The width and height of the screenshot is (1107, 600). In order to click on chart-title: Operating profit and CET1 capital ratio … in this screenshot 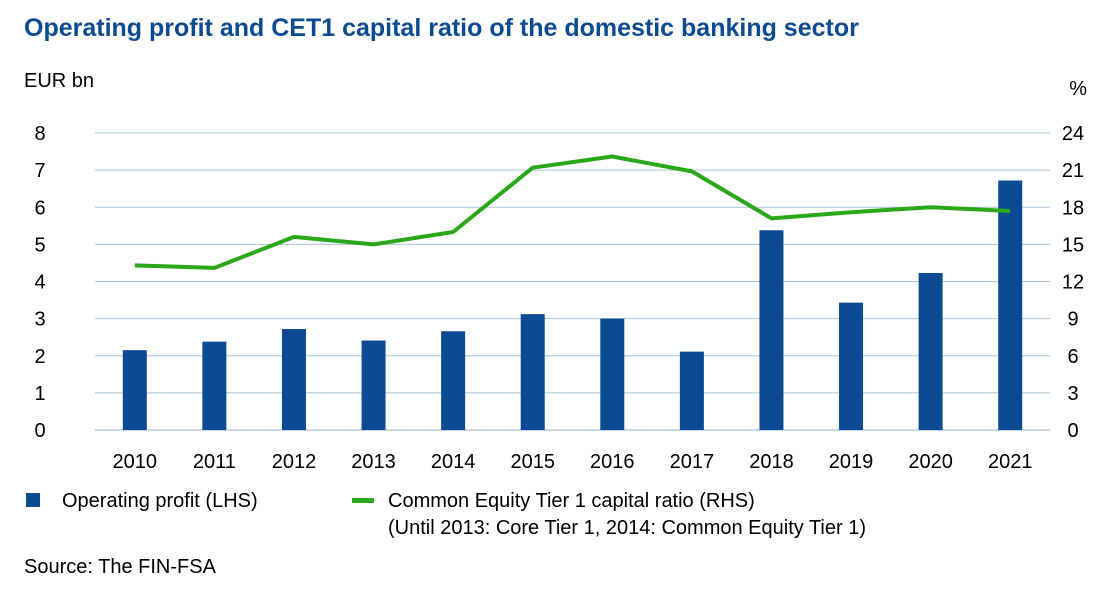, I will do `click(441, 28)`.